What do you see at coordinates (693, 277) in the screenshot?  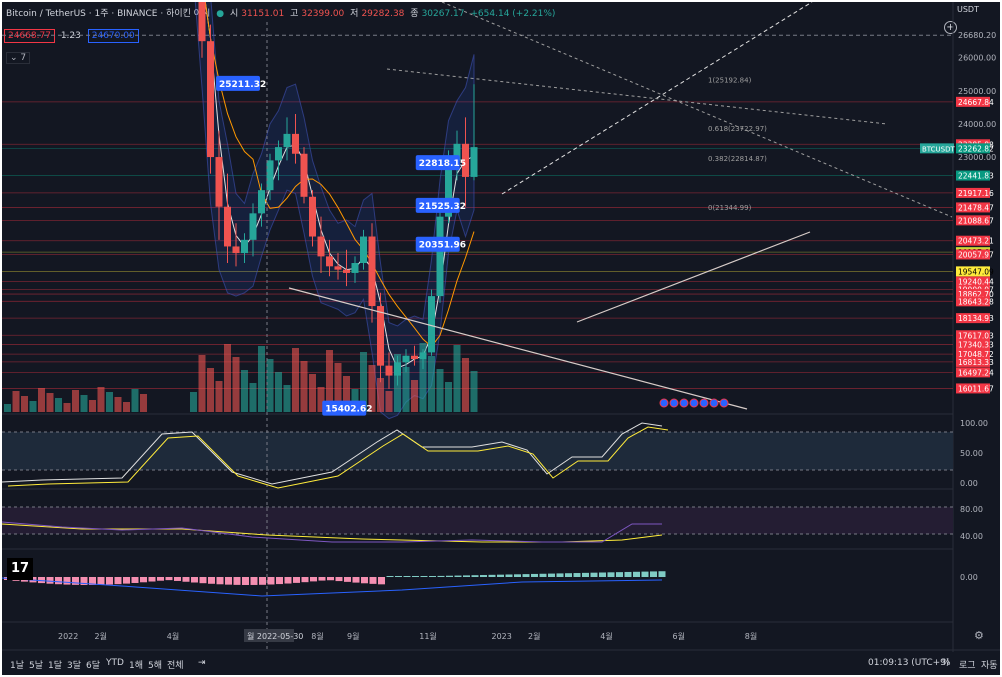 I see `trendline-rising` at bounding box center [693, 277].